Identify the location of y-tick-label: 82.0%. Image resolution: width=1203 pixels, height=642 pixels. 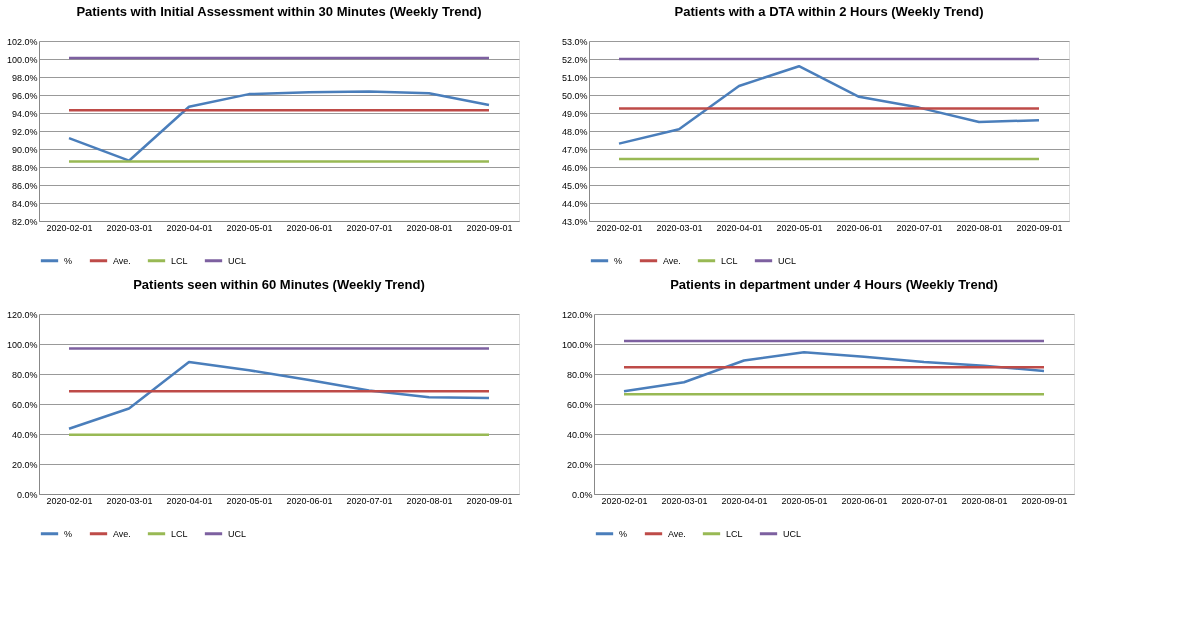
(24, 221).